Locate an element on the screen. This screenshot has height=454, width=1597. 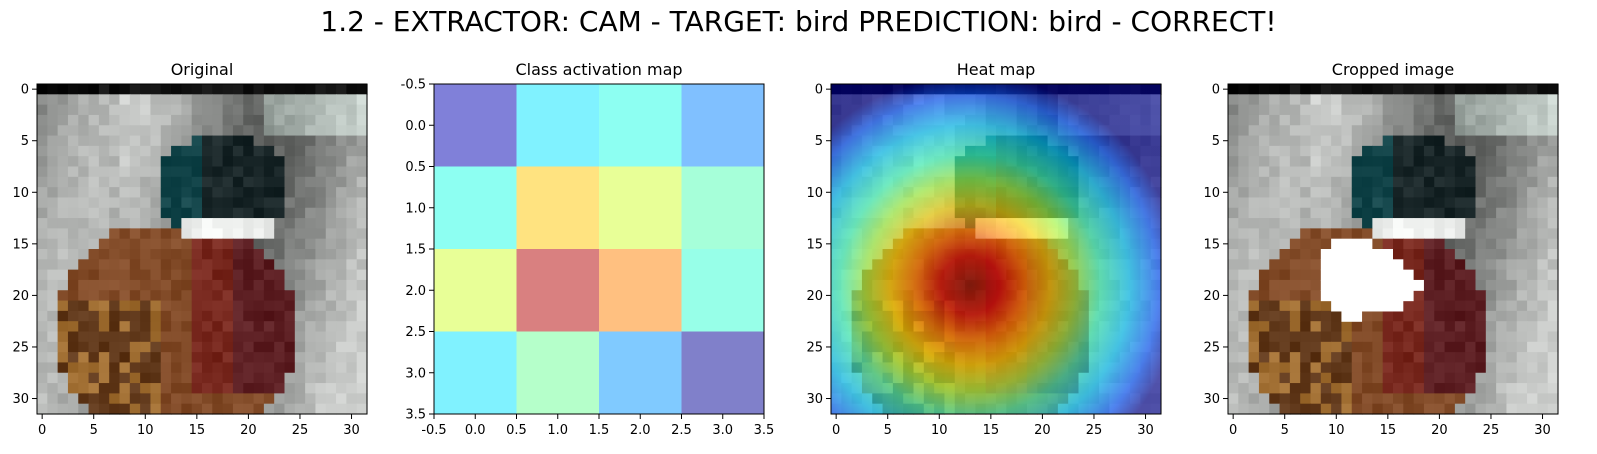
y-tick-label: 2.0 is located at coordinates (415, 291).